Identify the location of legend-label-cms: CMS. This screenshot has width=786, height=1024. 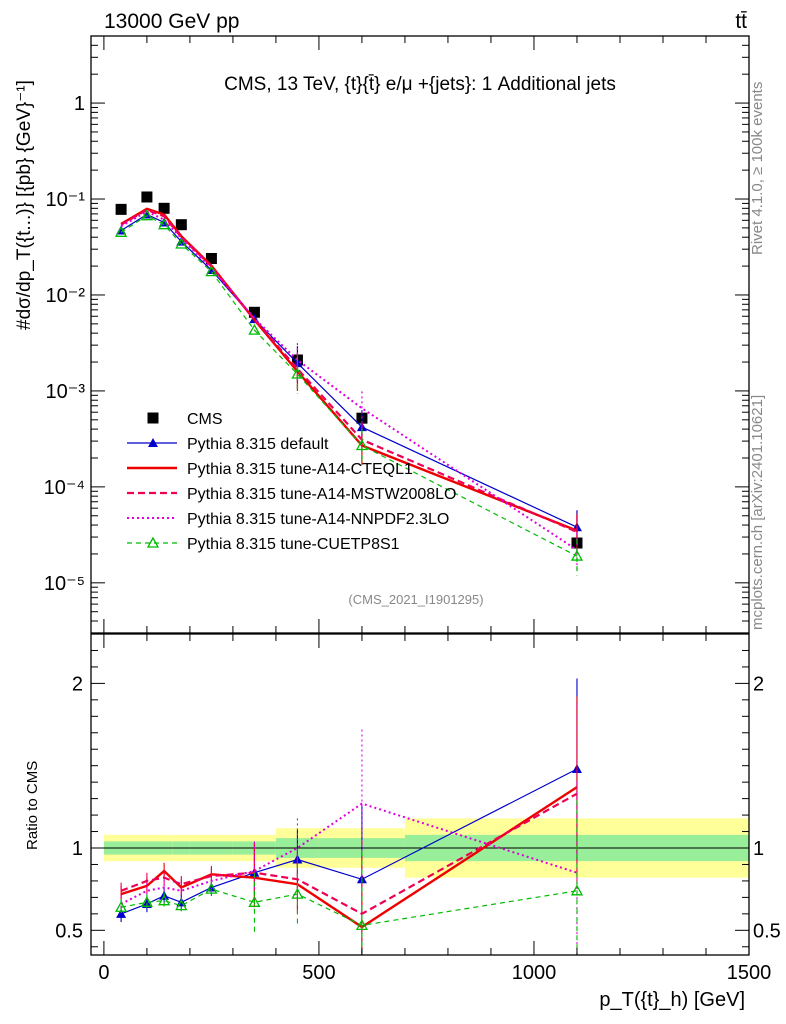
(205, 419).